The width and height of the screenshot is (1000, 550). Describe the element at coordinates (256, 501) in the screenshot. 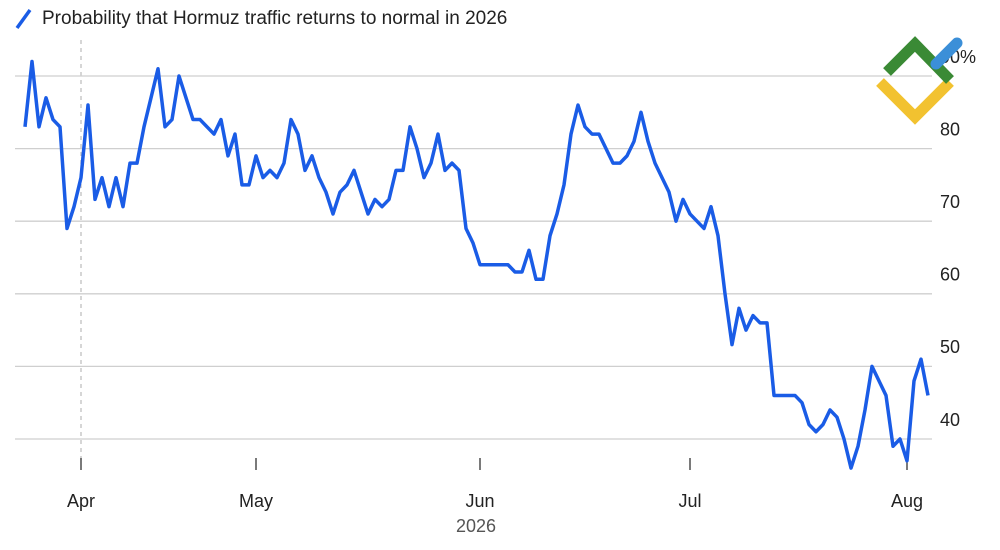

I see `x-tick-label: May` at that location.